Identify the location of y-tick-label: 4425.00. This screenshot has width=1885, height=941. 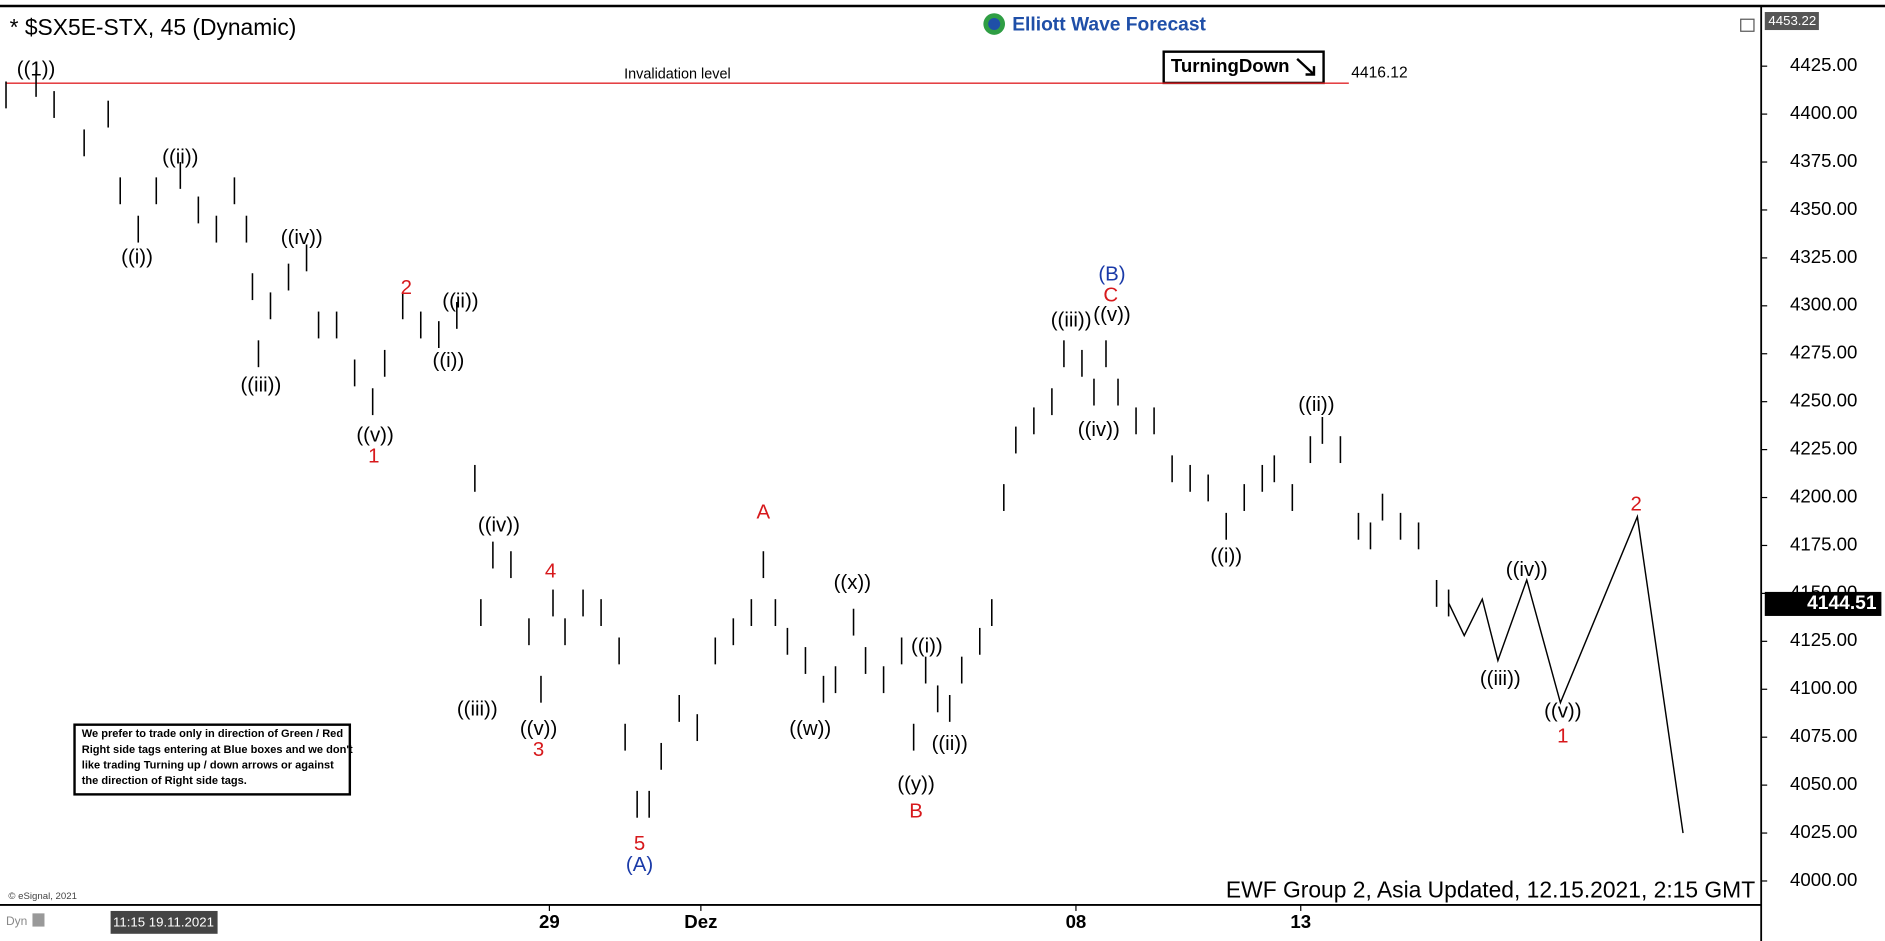
(1823, 64).